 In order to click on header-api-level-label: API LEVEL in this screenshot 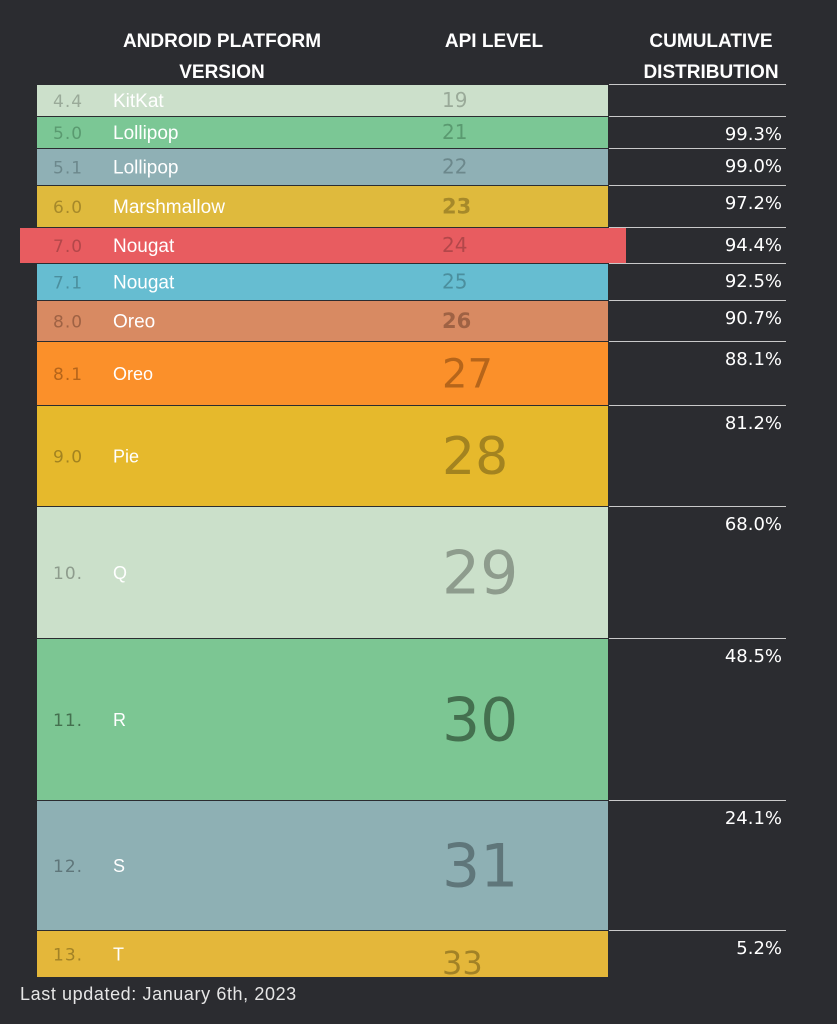, I will do `click(494, 41)`.